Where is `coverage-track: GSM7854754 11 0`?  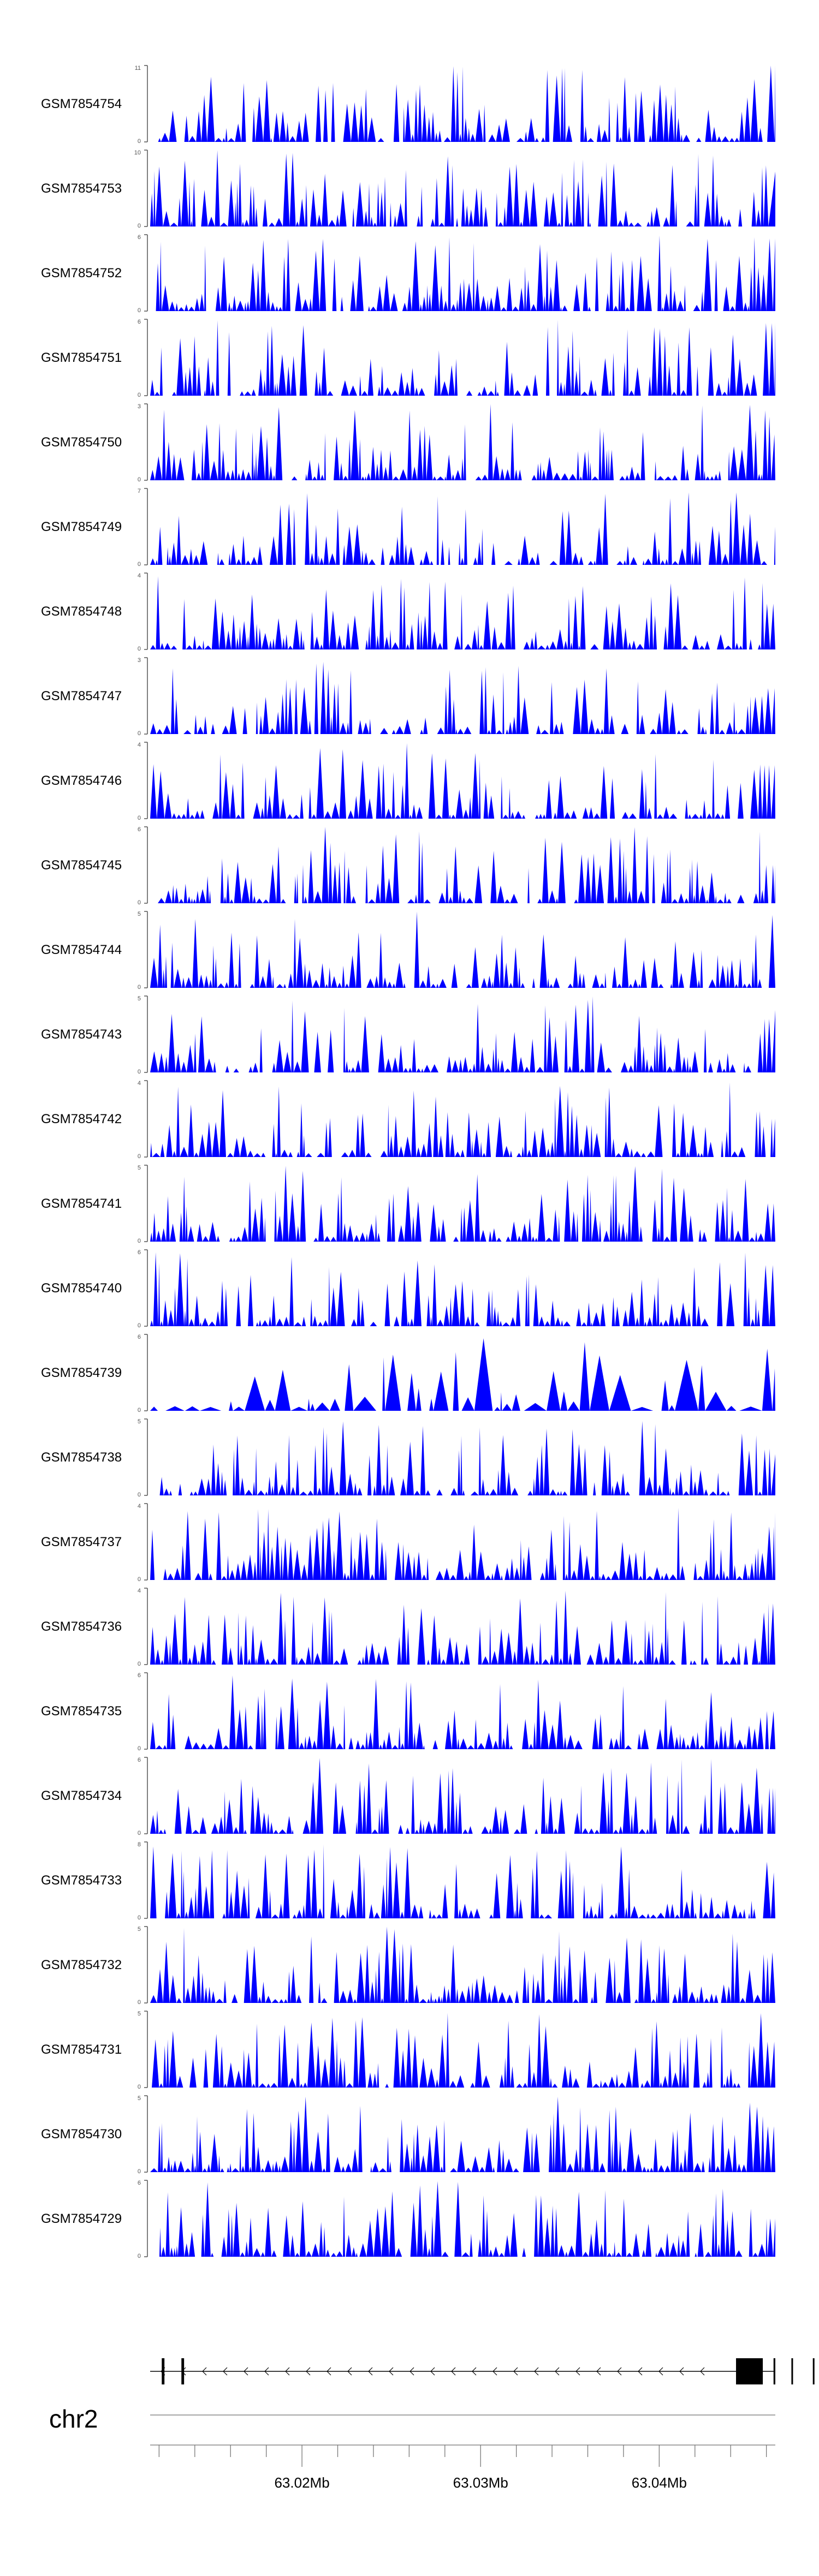 coverage-track: GSM7854754 11 0 is located at coordinates (408, 105).